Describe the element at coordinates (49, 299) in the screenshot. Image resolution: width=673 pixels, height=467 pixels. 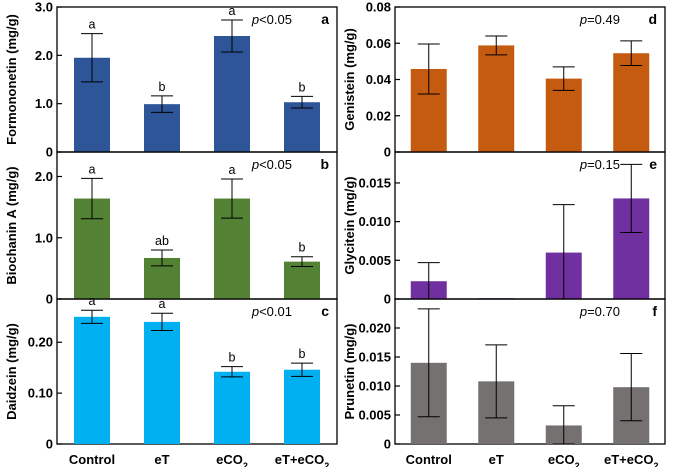
I see `panel-b-ytick-label: 0` at that location.